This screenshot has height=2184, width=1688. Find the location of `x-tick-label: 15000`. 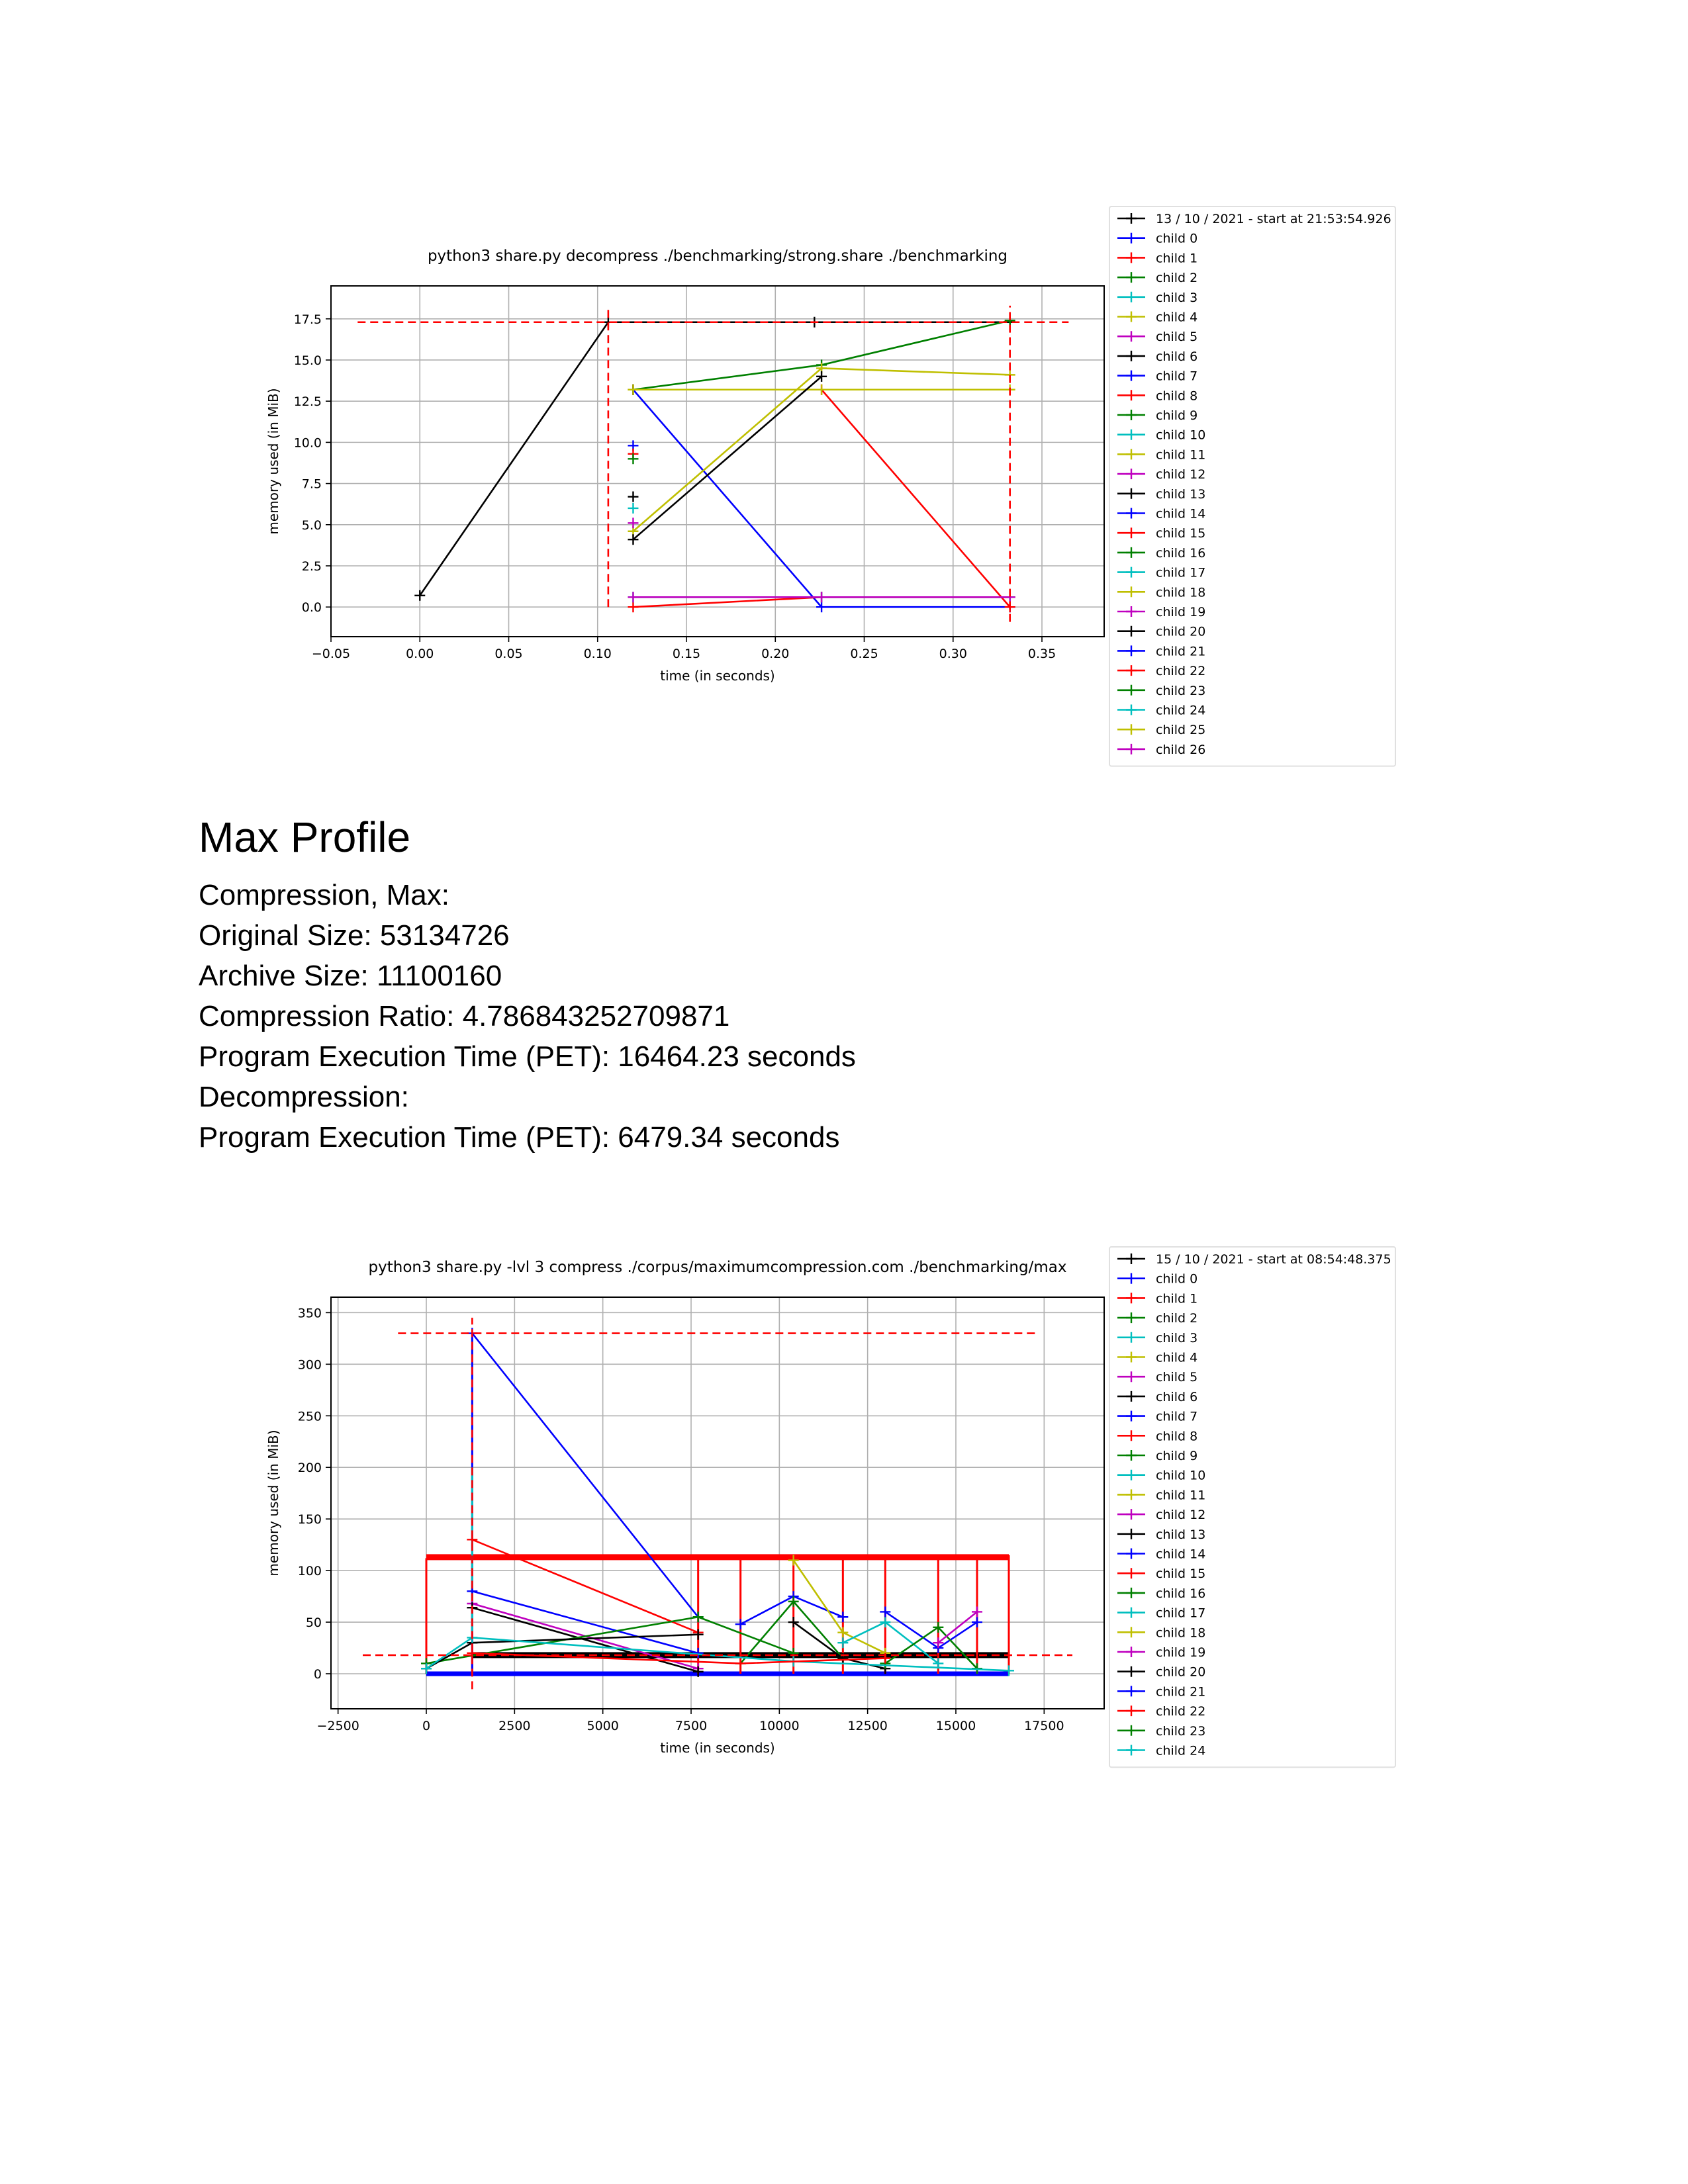

x-tick-label: 15000 is located at coordinates (956, 1726).